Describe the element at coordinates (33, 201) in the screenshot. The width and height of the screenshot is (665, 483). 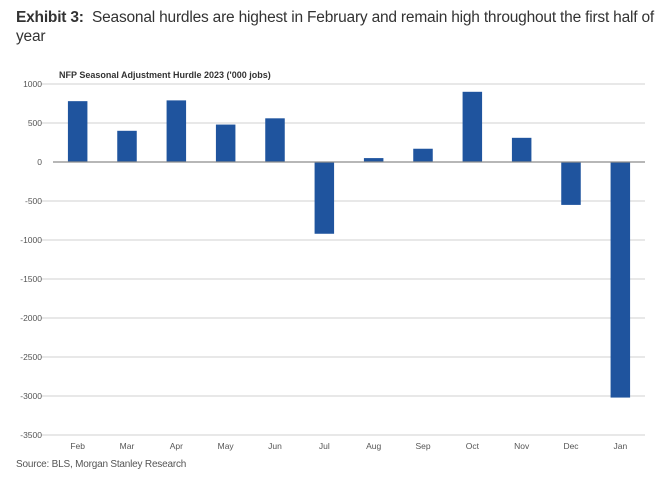
I see `y-tick-label: -500` at that location.